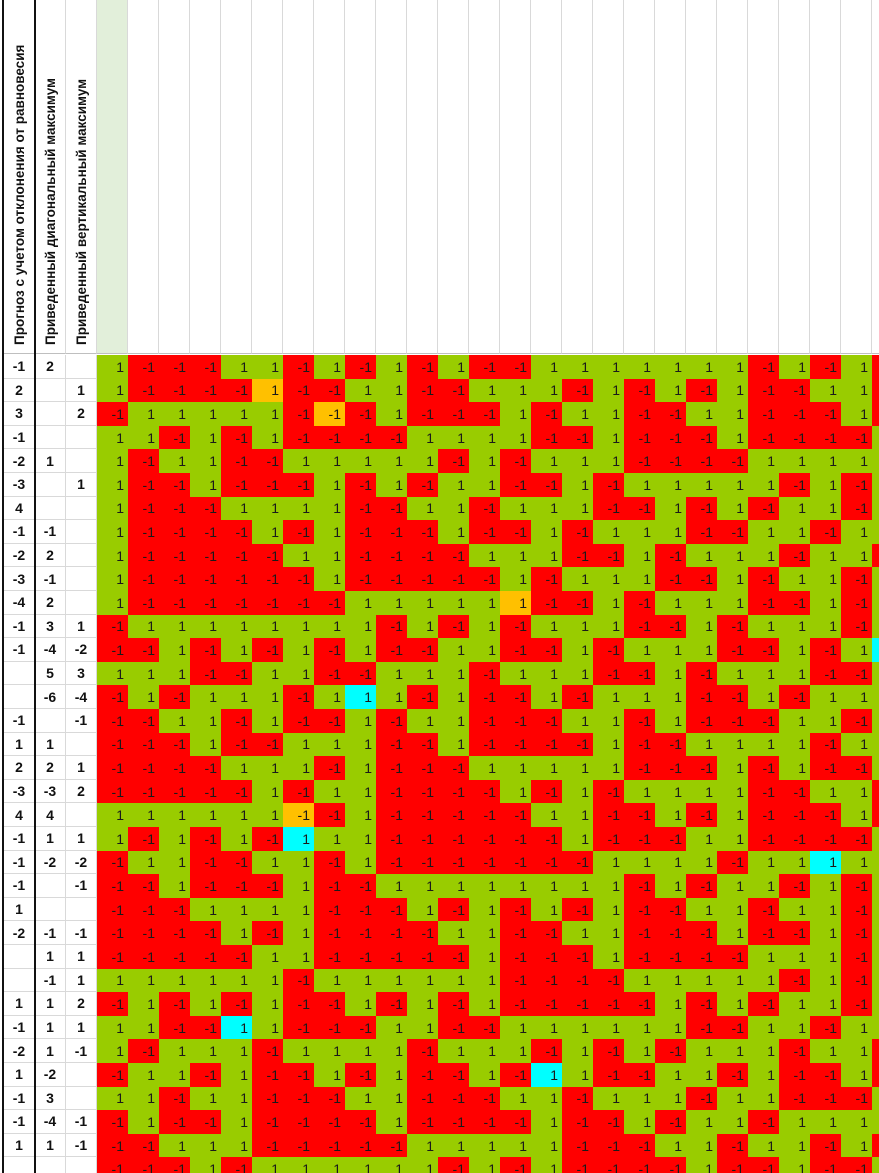  Describe the element at coordinates (81, 1004) in the screenshot. I see `vertical-max-cell: 2` at that location.